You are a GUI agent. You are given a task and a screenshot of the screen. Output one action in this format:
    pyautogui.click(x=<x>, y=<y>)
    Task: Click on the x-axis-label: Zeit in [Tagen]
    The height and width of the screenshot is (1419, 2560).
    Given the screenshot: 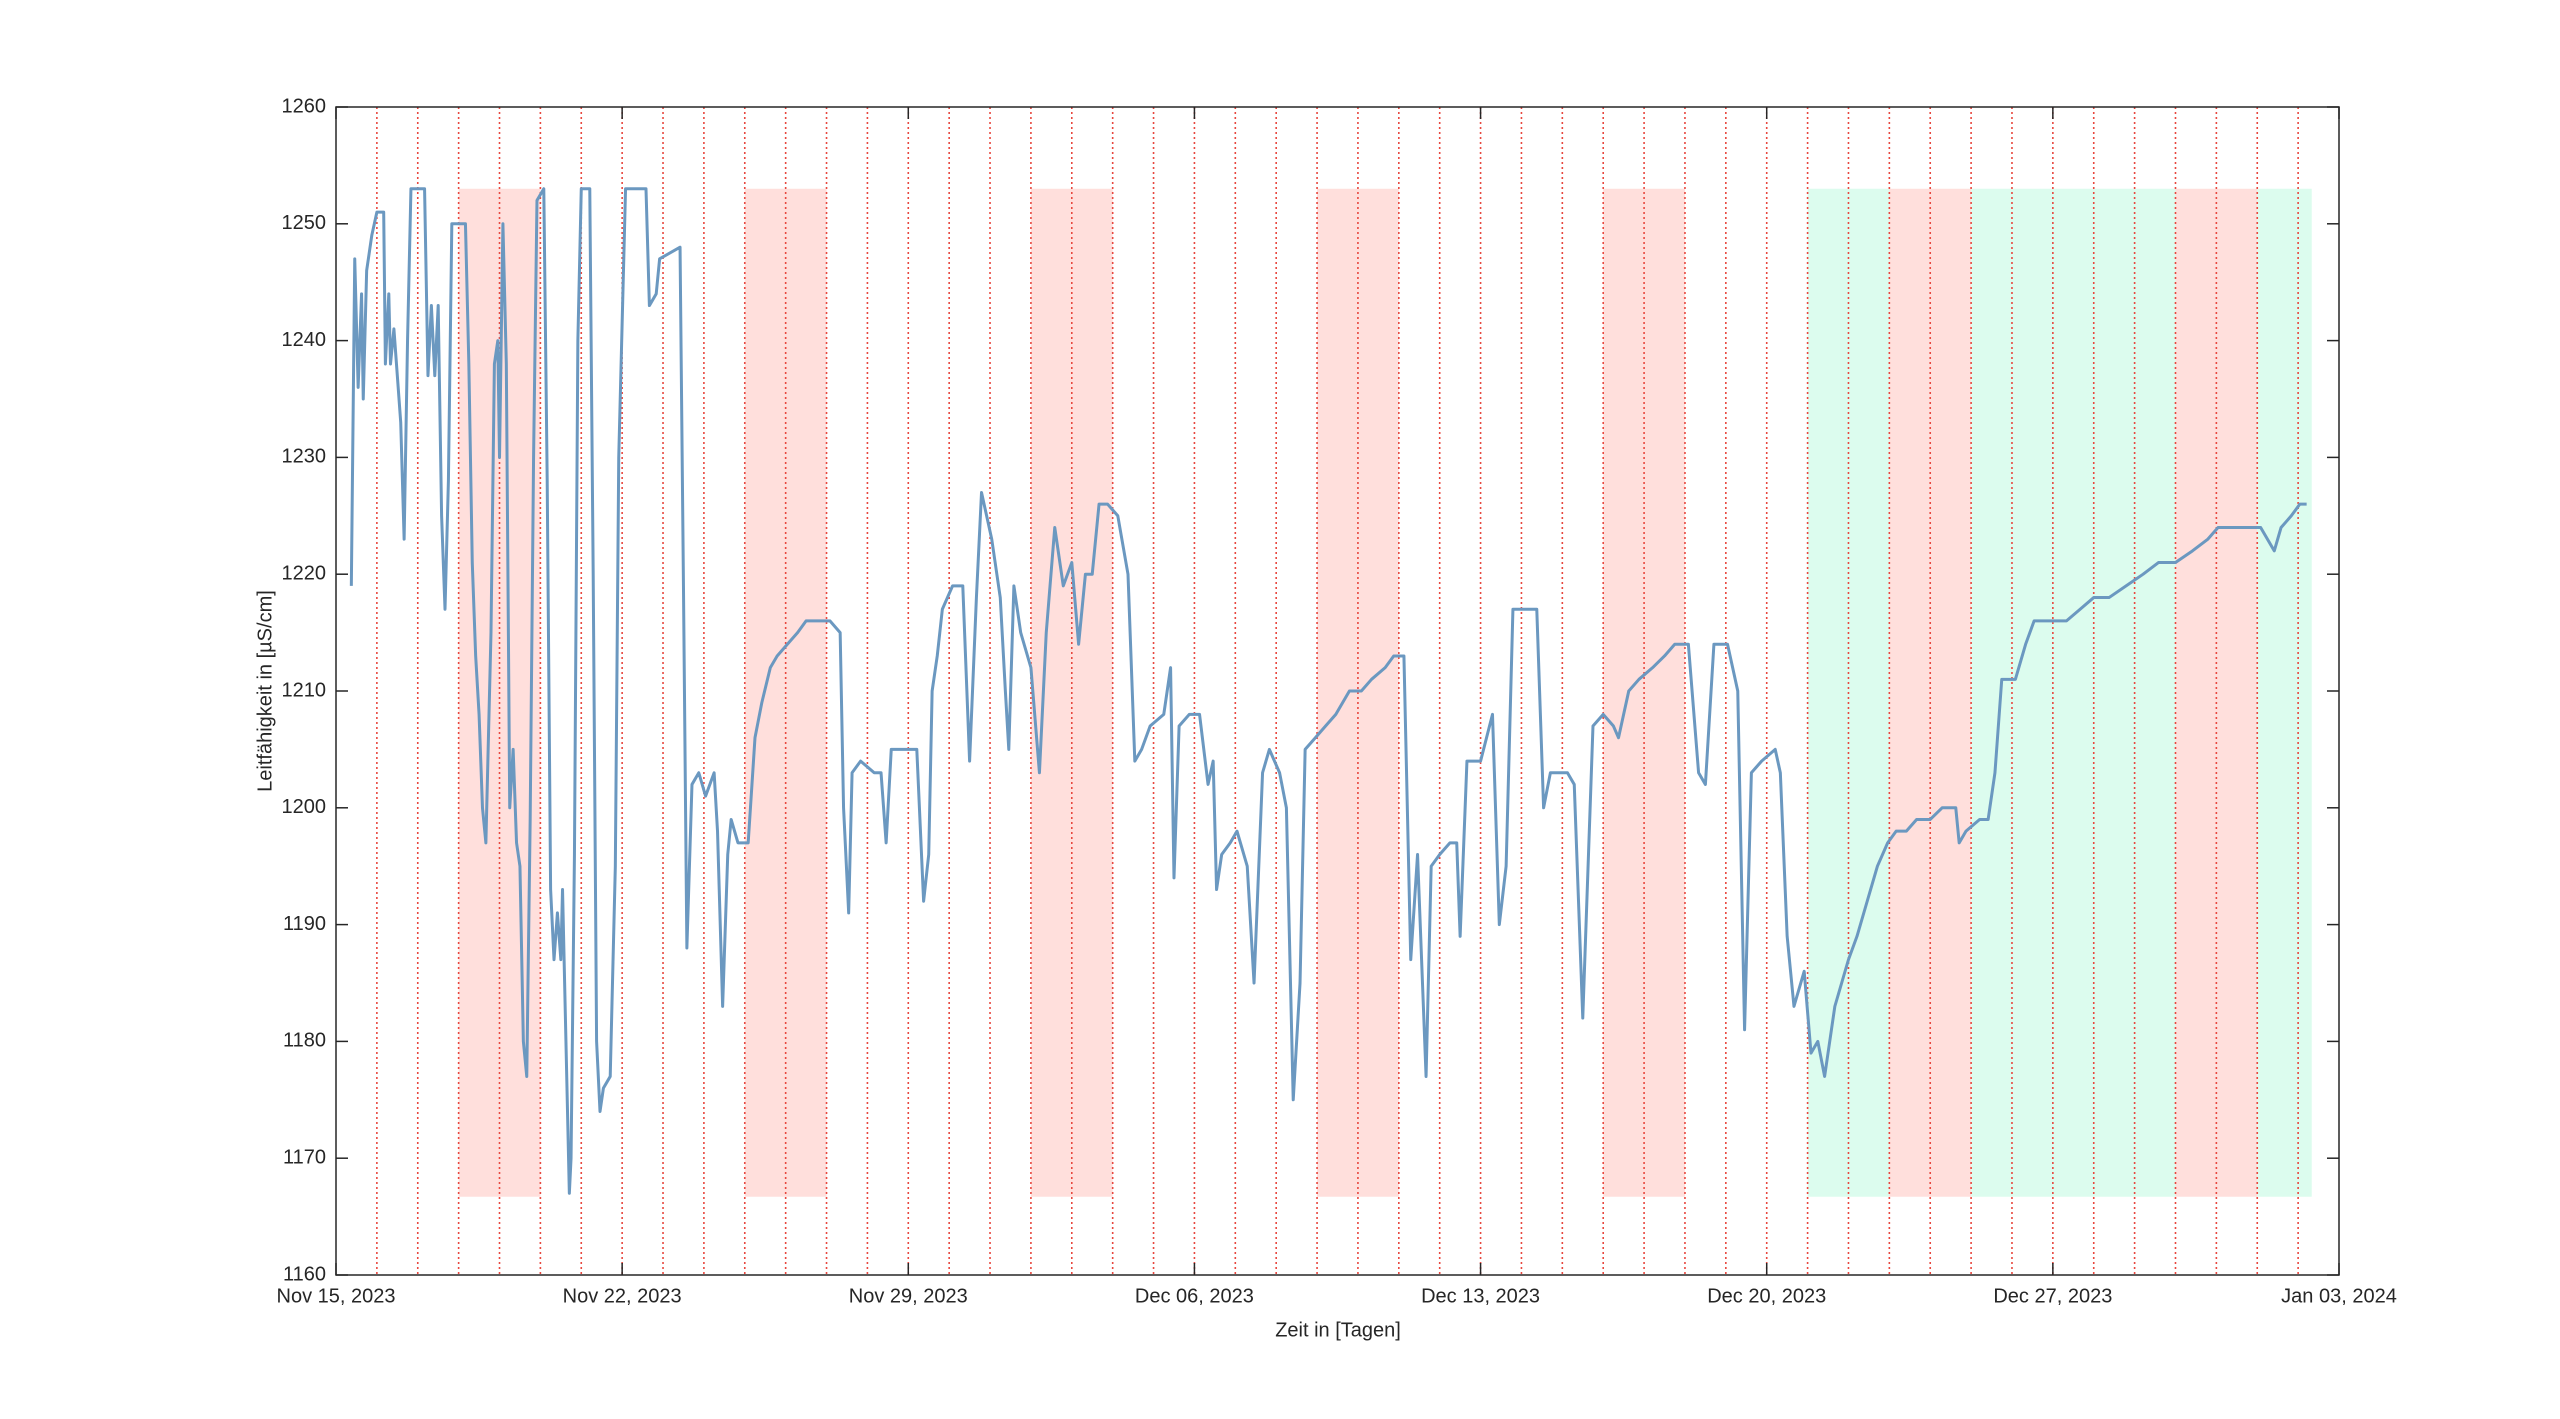 What is the action you would take?
    pyautogui.click(x=1338, y=1330)
    